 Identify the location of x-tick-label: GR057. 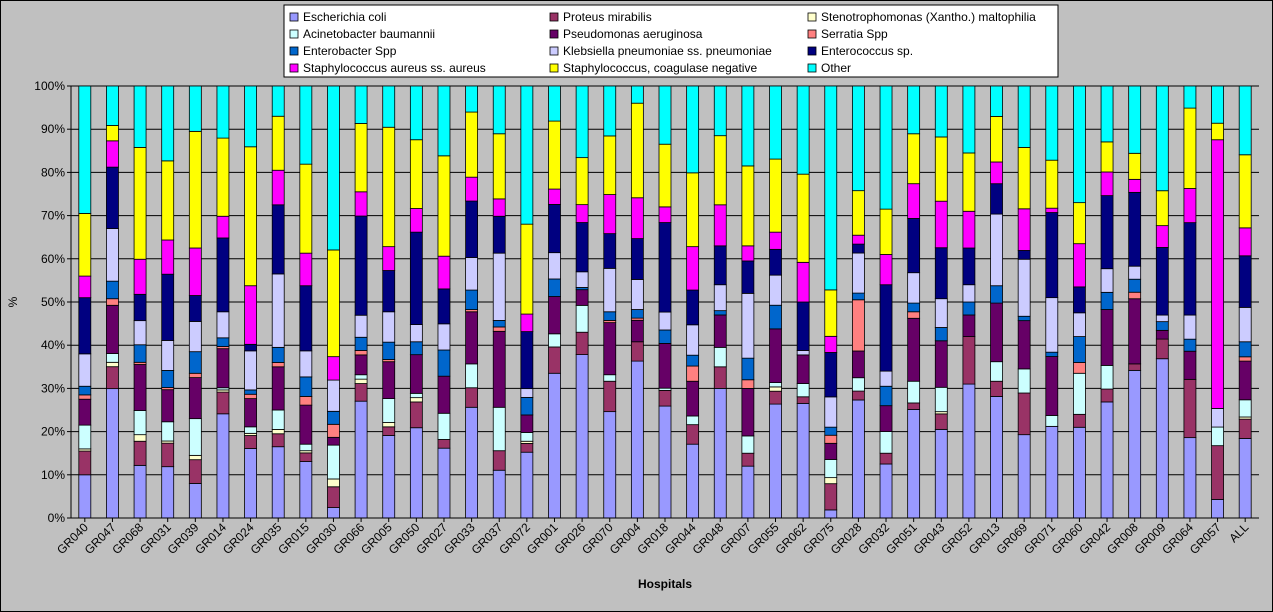
(1205, 538).